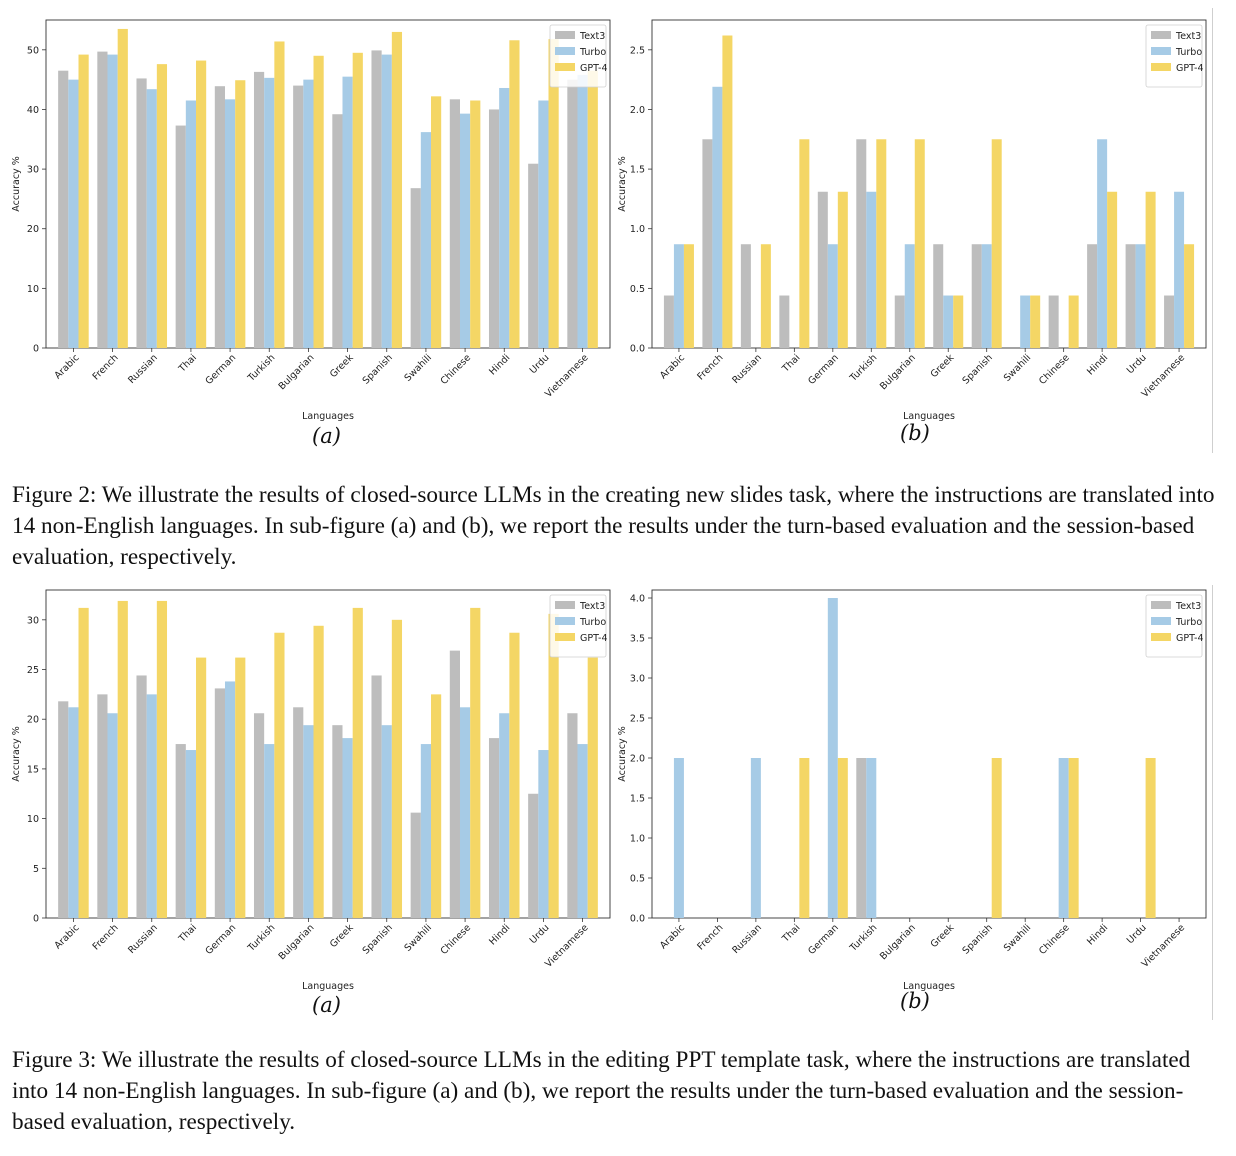 Image resolution: width=1236 pixels, height=1156 pixels. Describe the element at coordinates (1073, 321) in the screenshot. I see `fig2b-bar-gpt-4-chinese` at that location.